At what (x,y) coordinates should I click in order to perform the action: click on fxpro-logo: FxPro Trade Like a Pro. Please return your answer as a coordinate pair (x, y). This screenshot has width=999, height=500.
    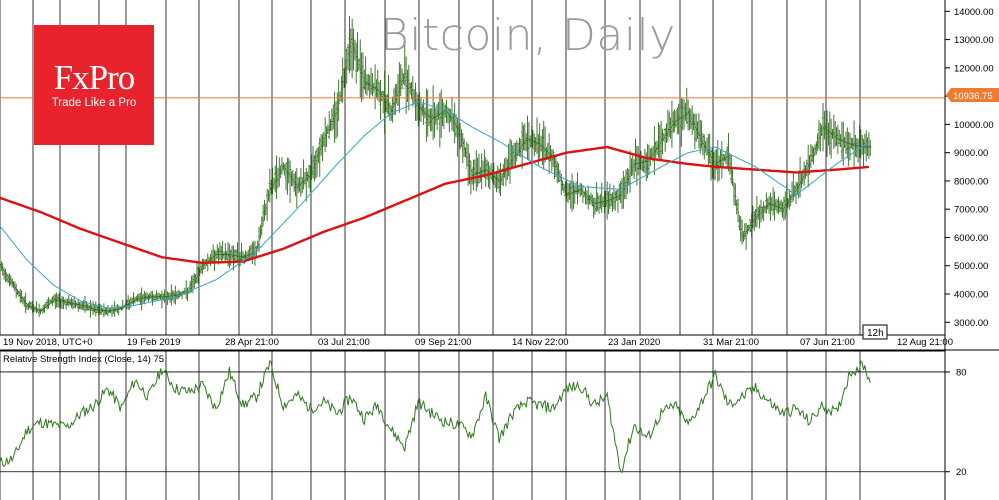
    Looking at the image, I should click on (94, 85).